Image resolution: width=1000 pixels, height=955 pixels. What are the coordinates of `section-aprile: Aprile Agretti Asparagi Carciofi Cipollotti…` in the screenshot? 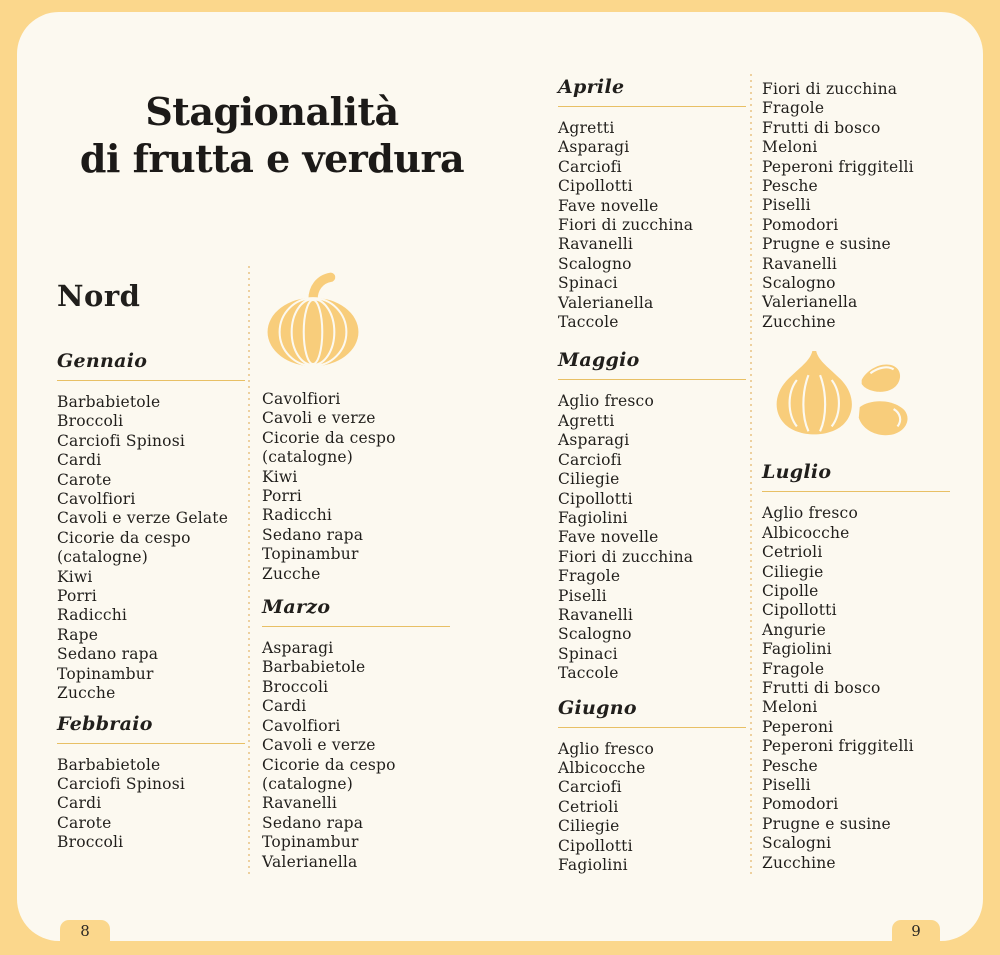 It's located at (652, 205).